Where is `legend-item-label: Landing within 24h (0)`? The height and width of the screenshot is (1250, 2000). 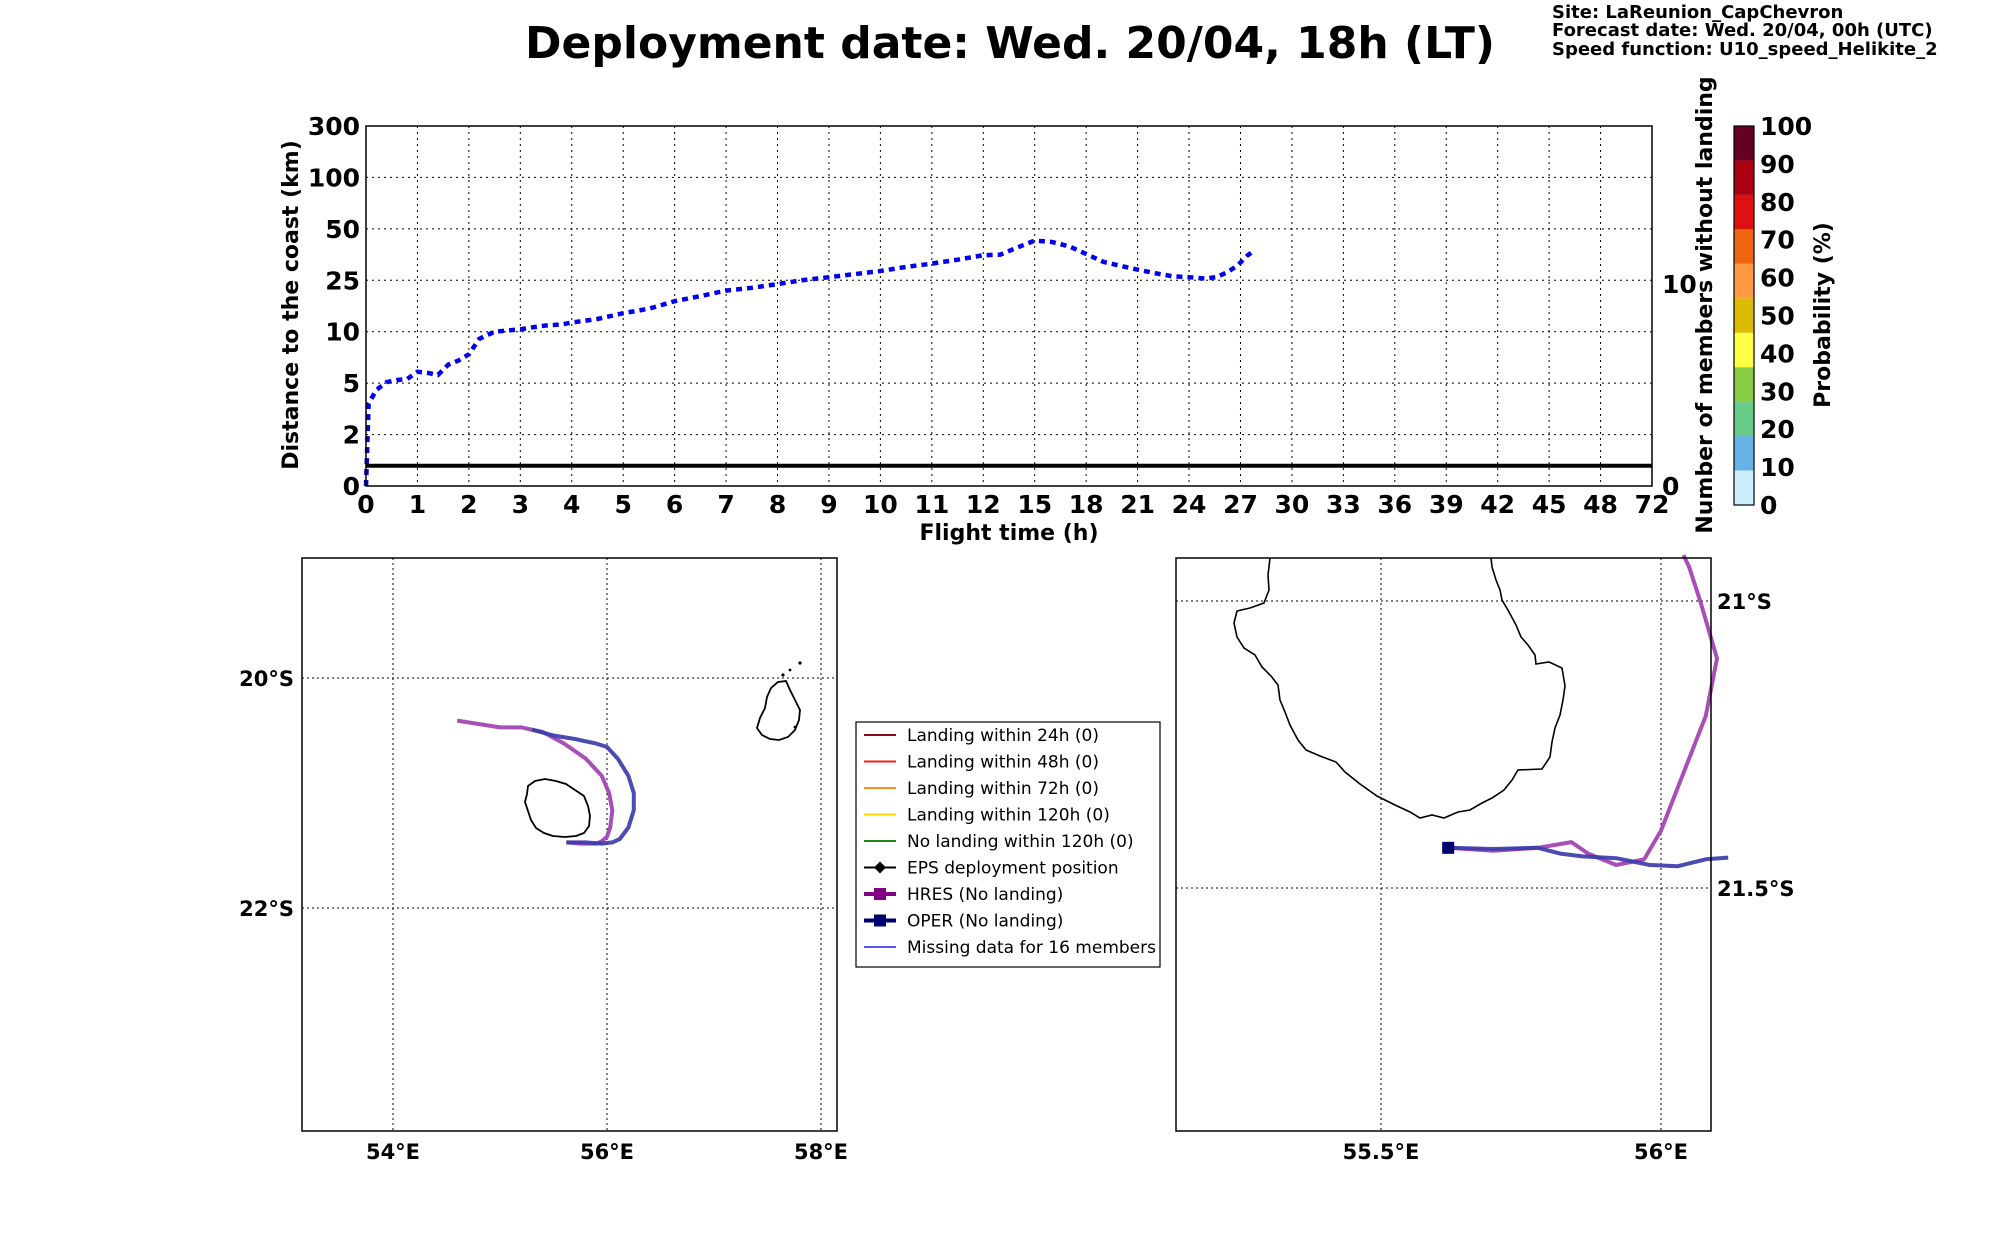
legend-item-label: Landing within 24h (0) is located at coordinates (1003, 736).